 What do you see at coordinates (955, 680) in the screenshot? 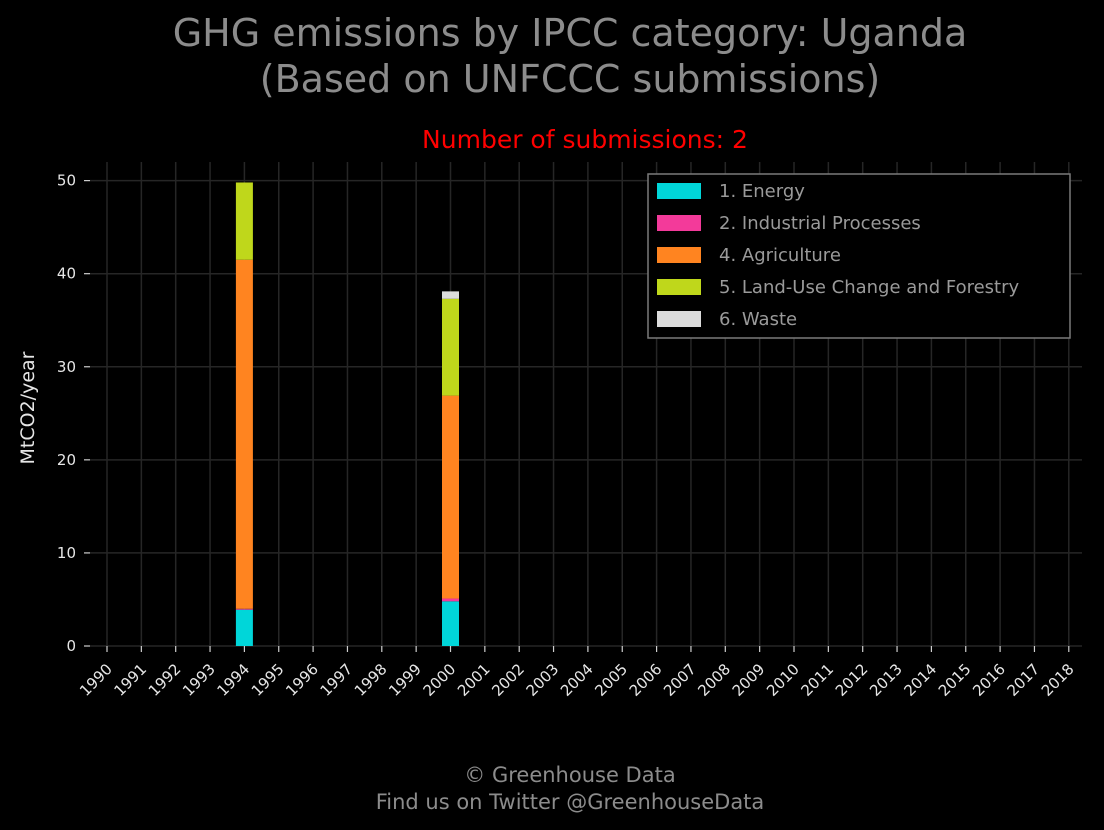
I see `x-tick-label: 2015` at bounding box center [955, 680].